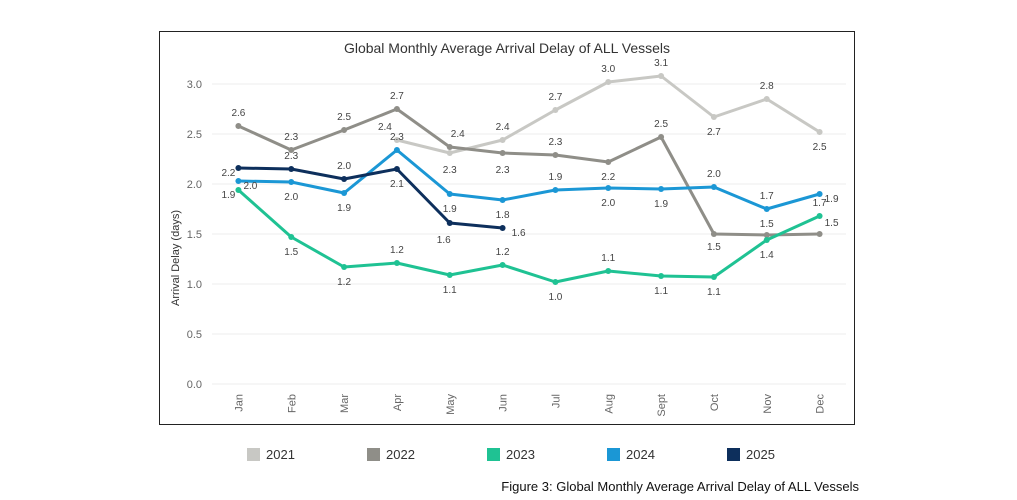 The image size is (1017, 500). What do you see at coordinates (194, 235) in the screenshot?
I see `y-tick-label: 1.5` at bounding box center [194, 235].